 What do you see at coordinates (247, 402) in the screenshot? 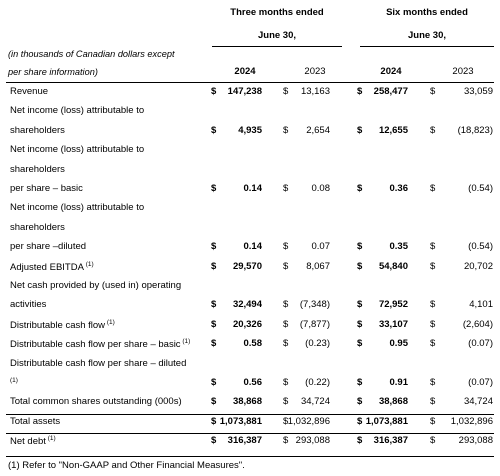
I see `cell-value: 38,868` at bounding box center [247, 402].